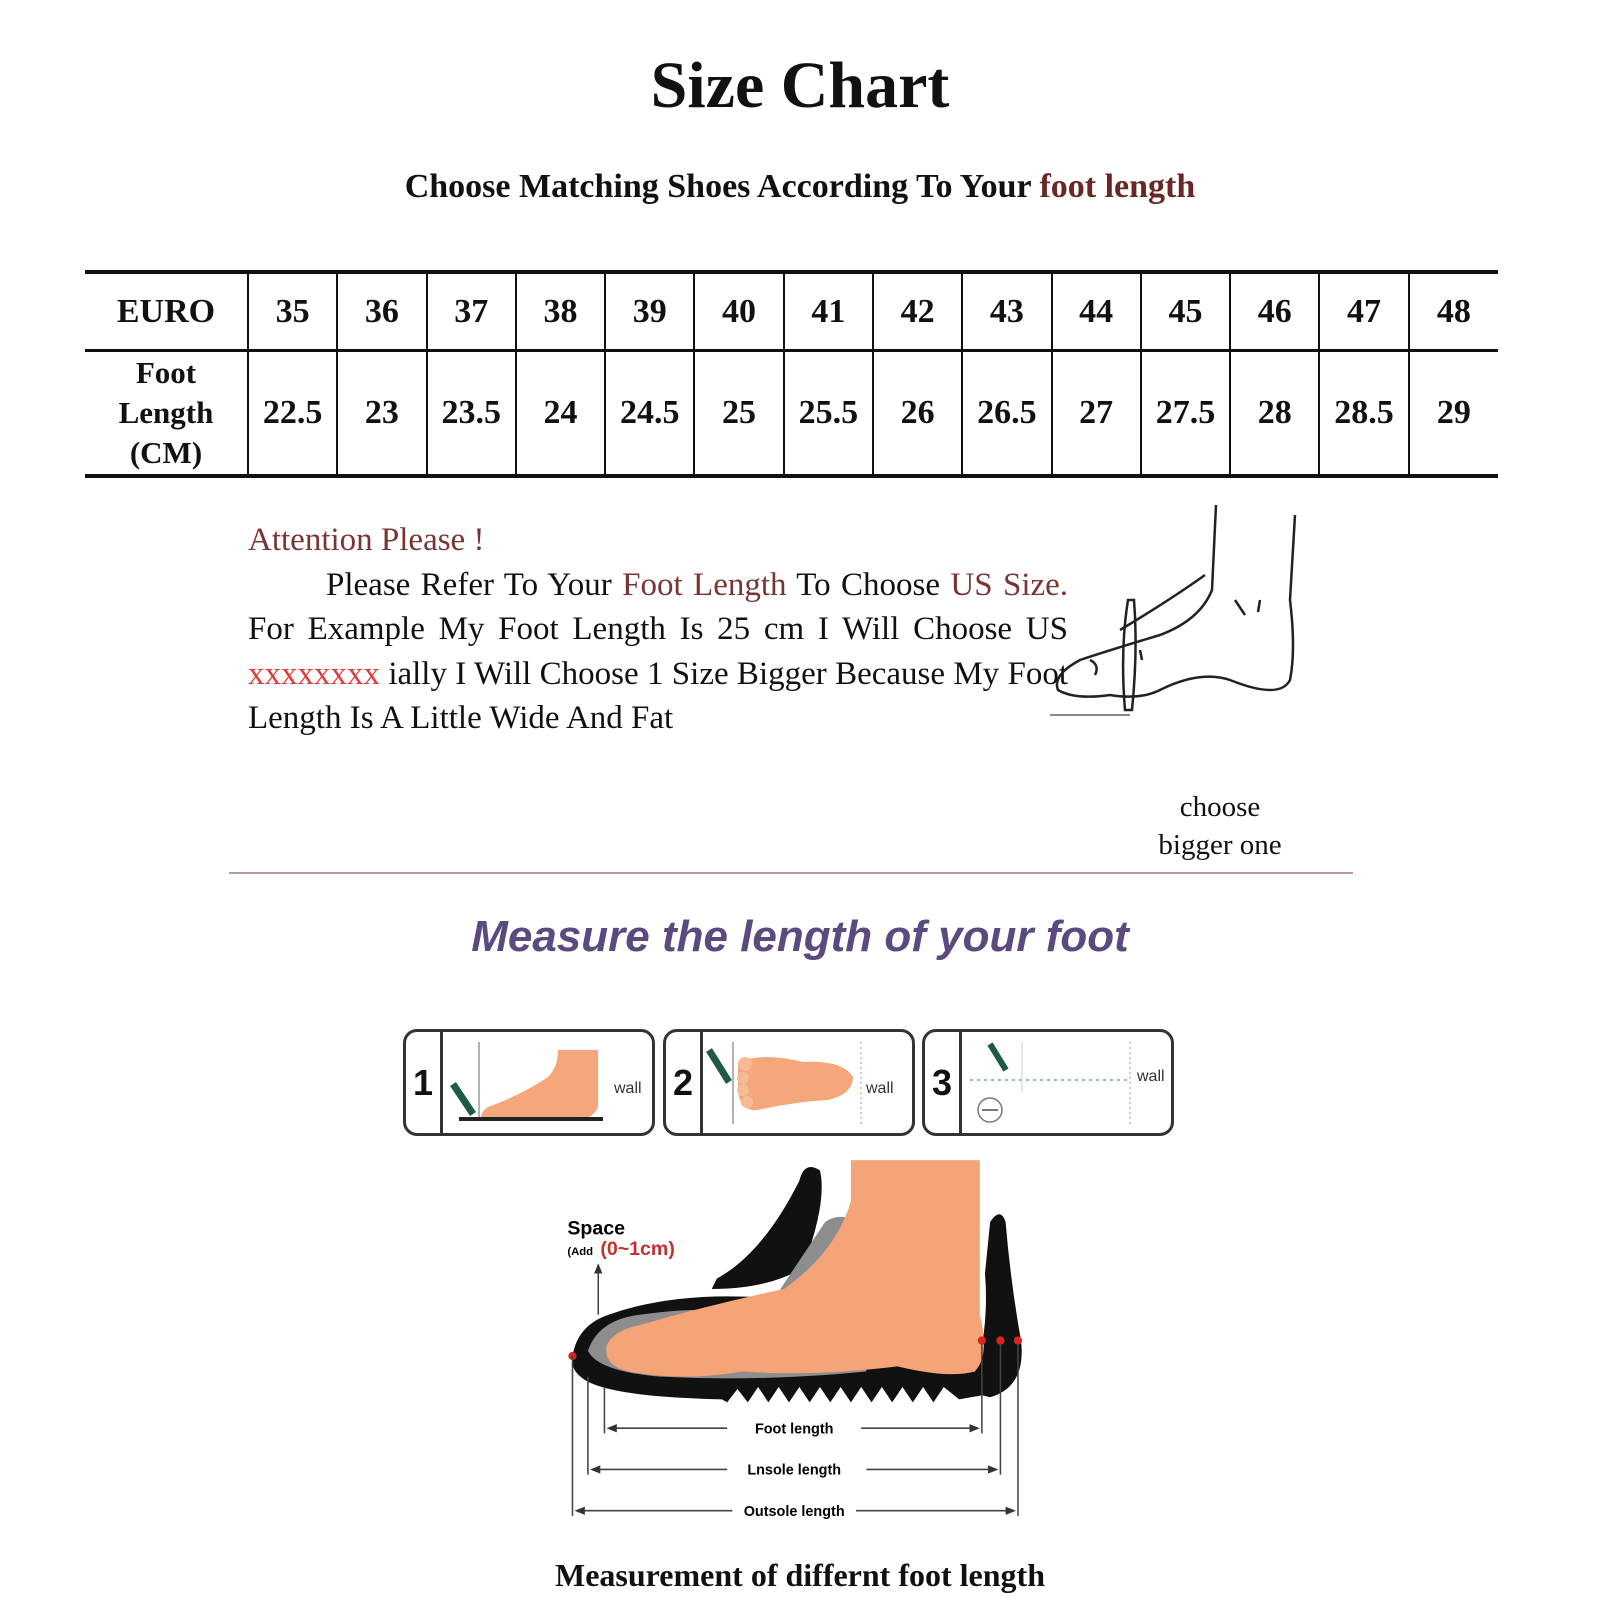  Describe the element at coordinates (800, 936) in the screenshot. I see `measure-title: Measure the length of your foot` at that location.